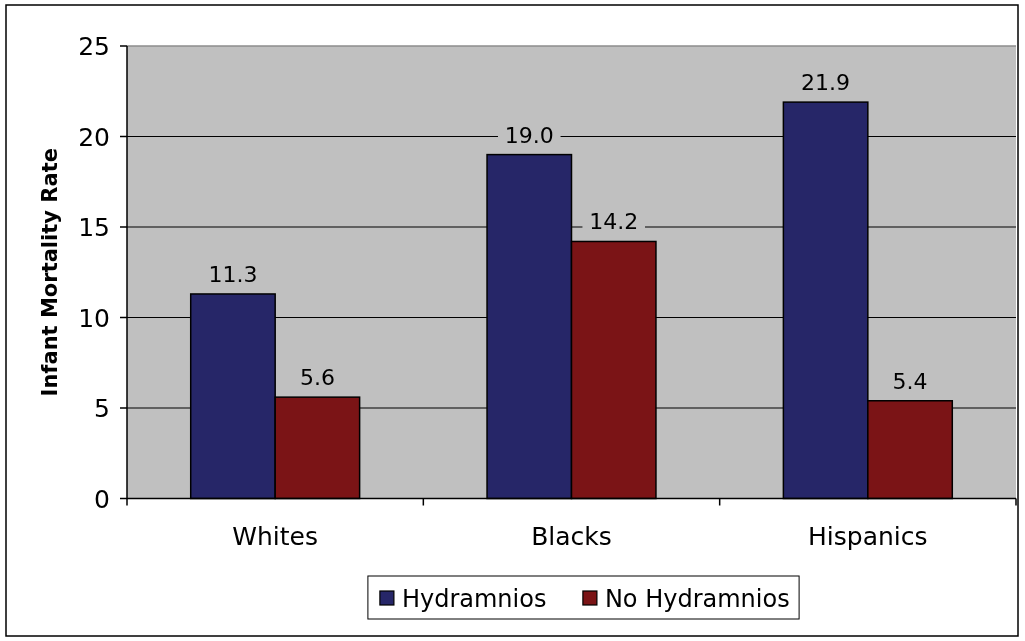  I want to click on y-tick-label: 15, so click(94, 227).